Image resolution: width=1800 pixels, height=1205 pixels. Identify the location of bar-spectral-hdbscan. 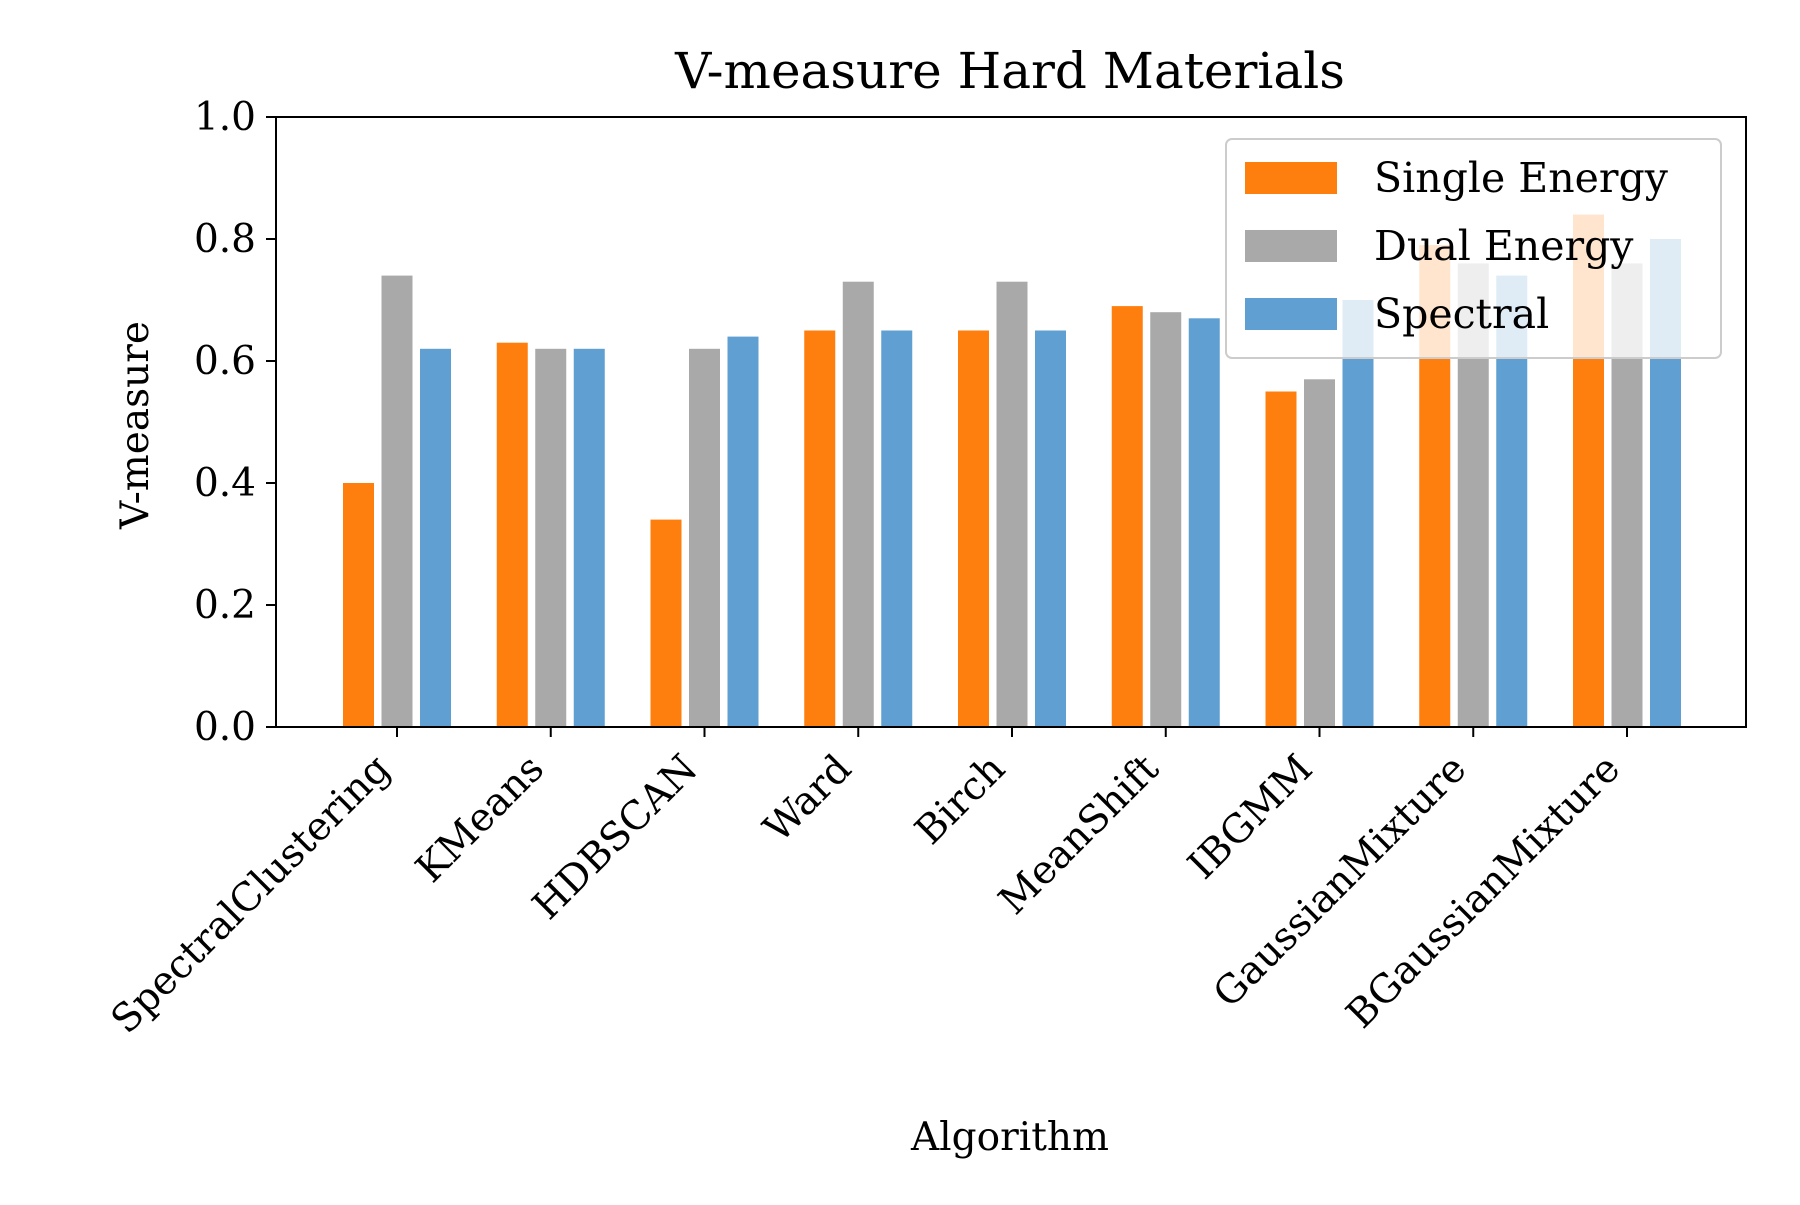
(743, 531).